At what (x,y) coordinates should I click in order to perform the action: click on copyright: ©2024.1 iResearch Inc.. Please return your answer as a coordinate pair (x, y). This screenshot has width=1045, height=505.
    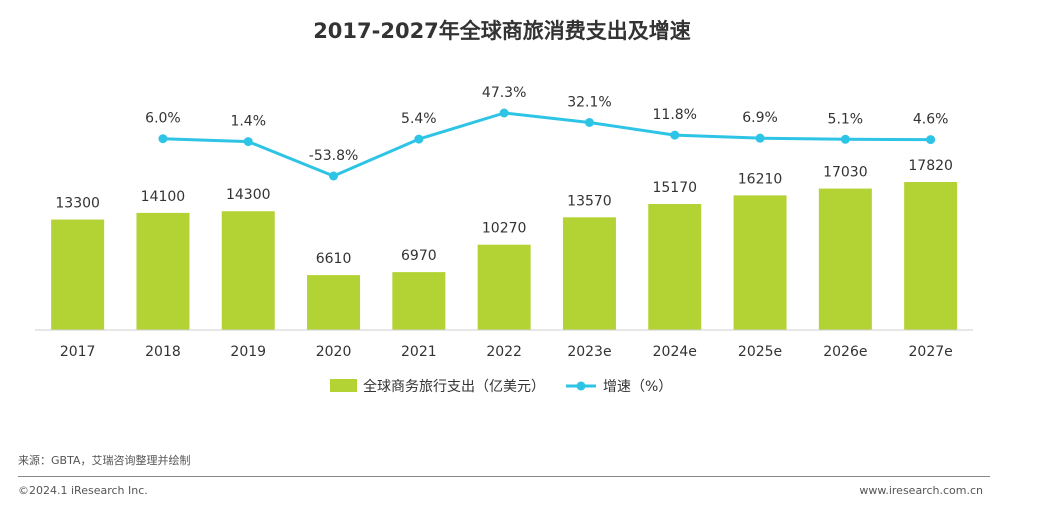
    Looking at the image, I should click on (83, 490).